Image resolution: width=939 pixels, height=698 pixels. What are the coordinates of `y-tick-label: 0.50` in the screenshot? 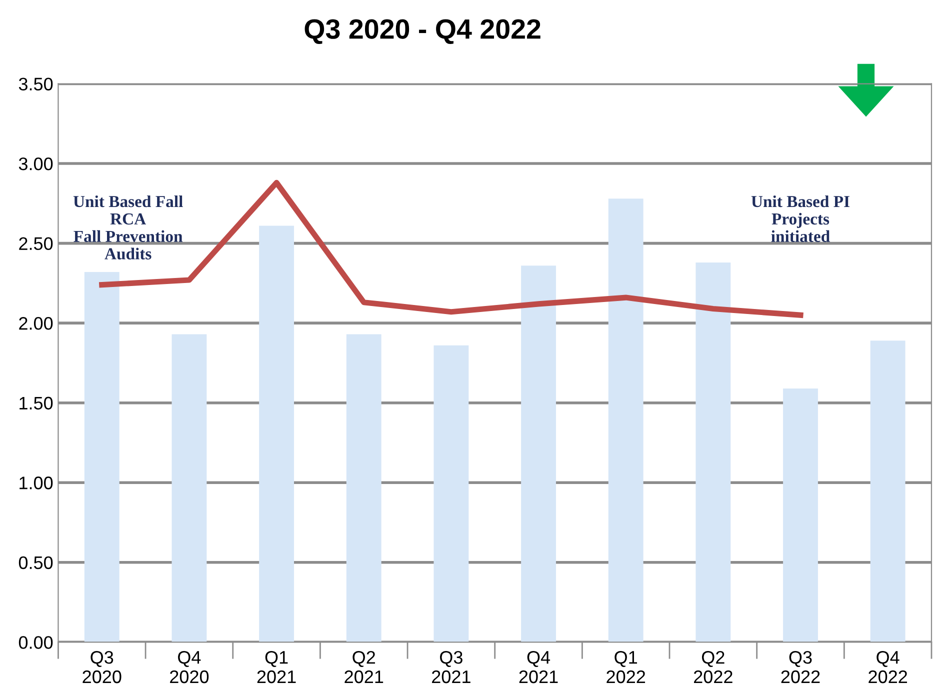 It's located at (35, 563).